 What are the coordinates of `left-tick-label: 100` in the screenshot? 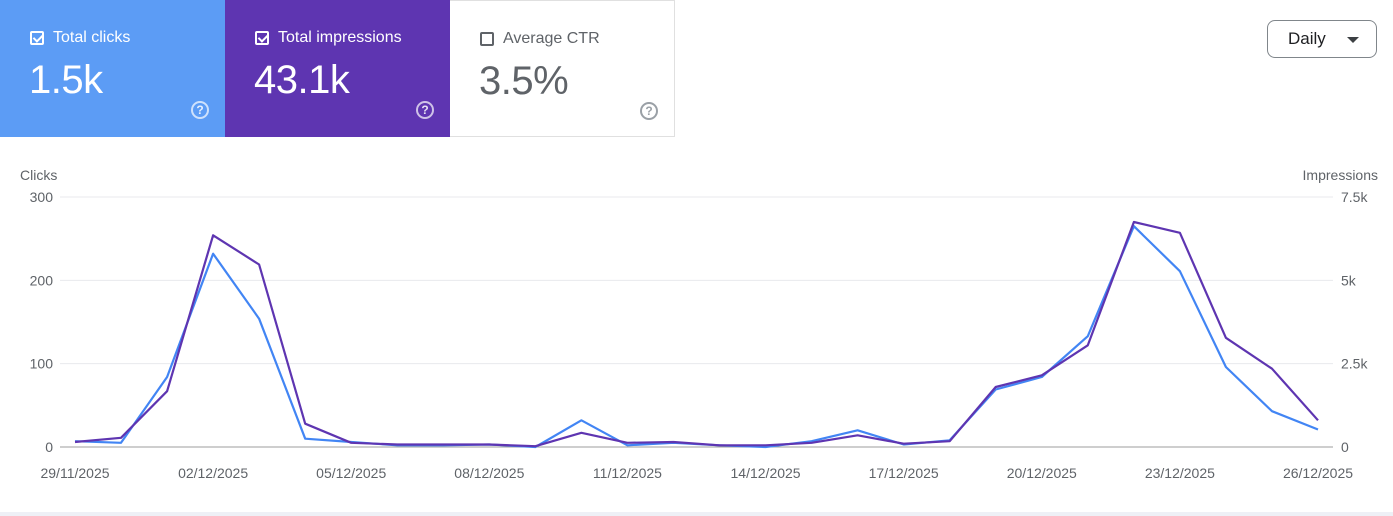 It's located at (42, 364).